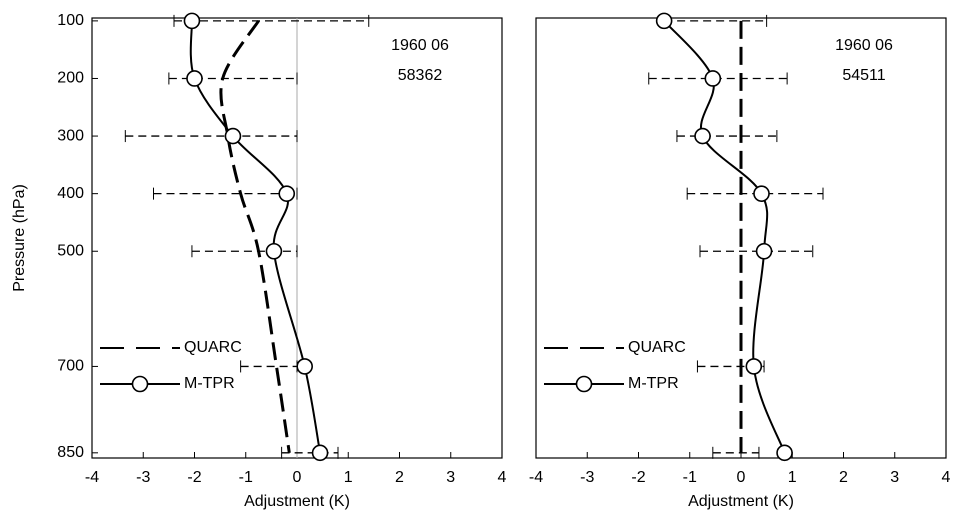  What do you see at coordinates (724, 237) in the screenshot?
I see `series-line` at bounding box center [724, 237].